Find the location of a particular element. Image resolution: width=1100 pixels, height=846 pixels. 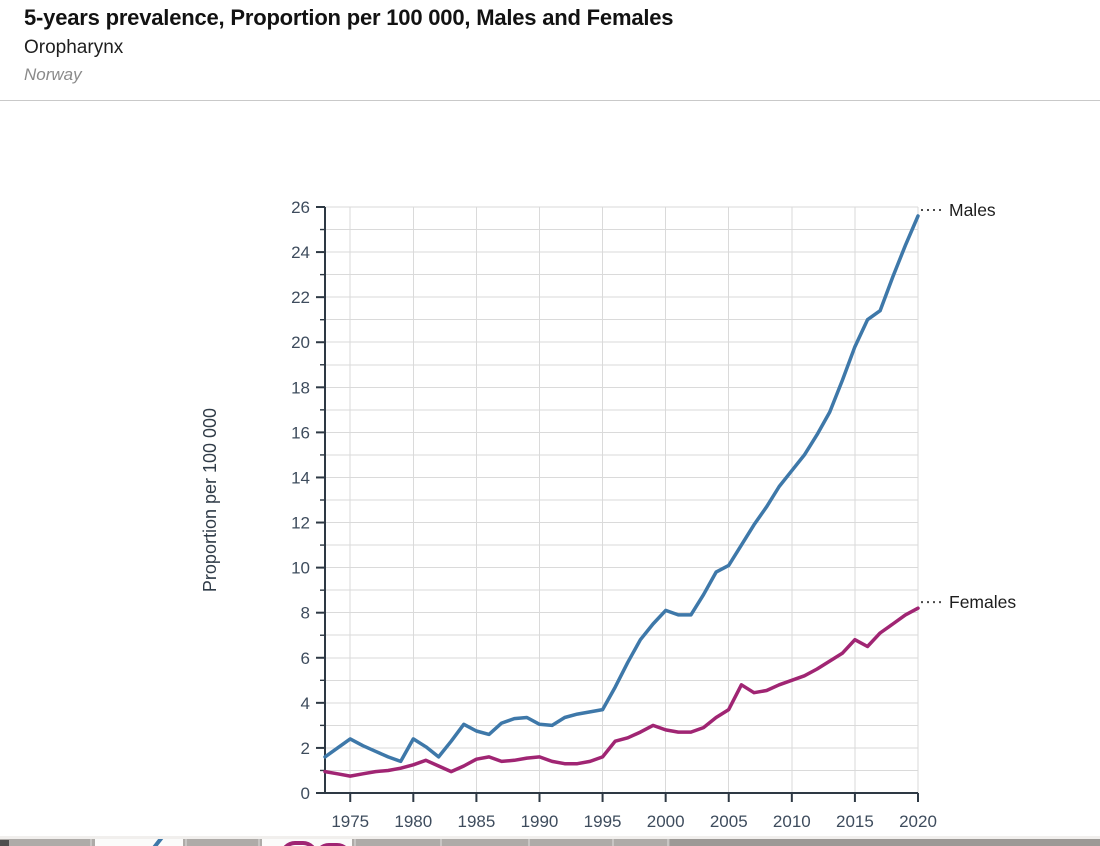

svg-text: 6 is located at coordinates (305, 658).